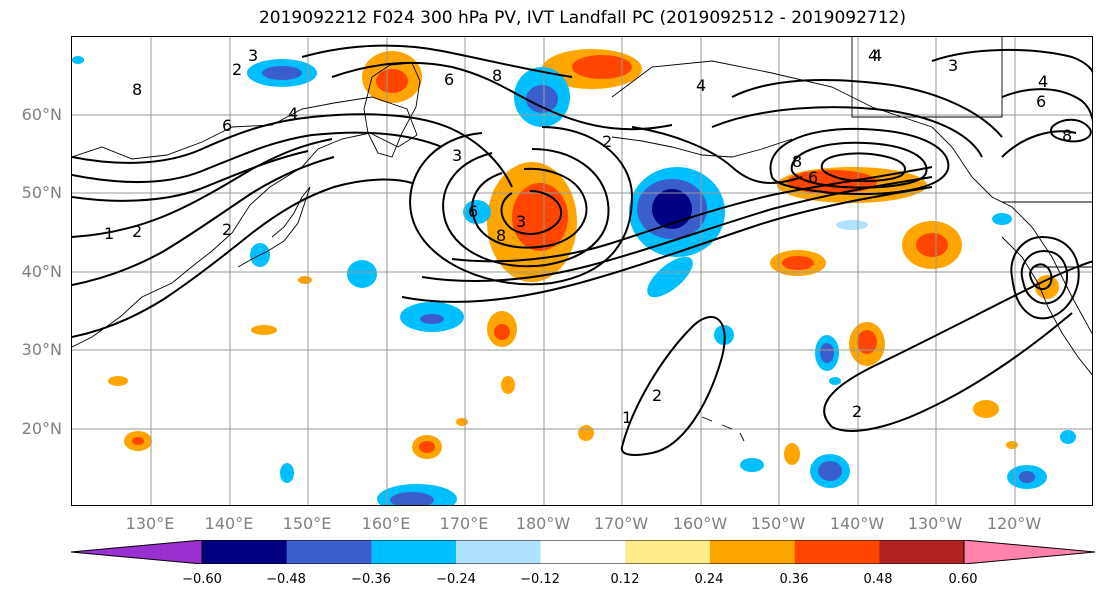 This screenshot has height=601, width=1105. What do you see at coordinates (41, 349) in the screenshot?
I see `lat-label-30n: 30°N` at bounding box center [41, 349].